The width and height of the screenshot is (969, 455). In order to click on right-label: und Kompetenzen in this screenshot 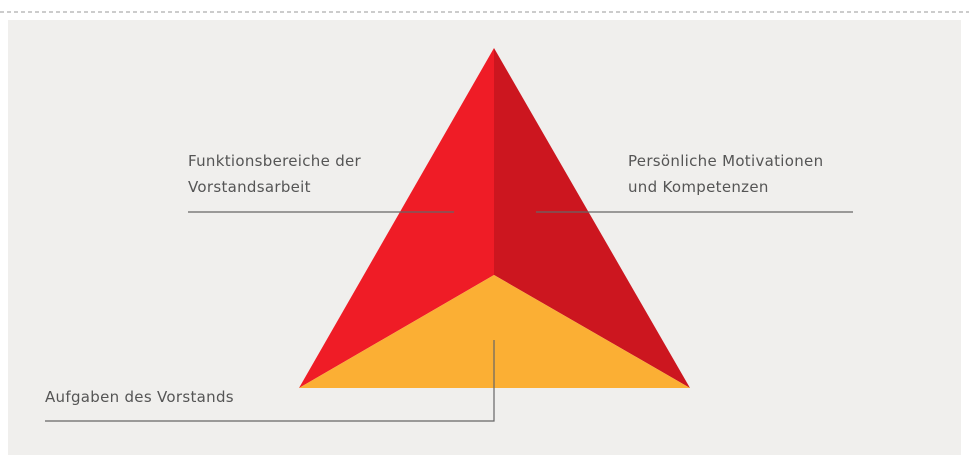, I will do `click(698, 187)`.